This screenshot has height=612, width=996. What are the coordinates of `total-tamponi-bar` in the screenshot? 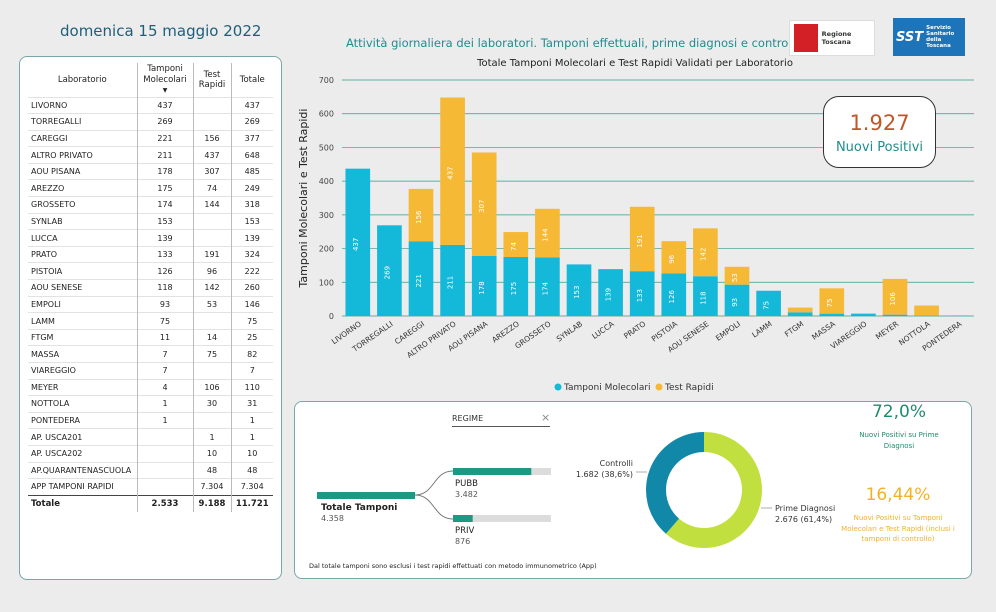 It's located at (366, 495).